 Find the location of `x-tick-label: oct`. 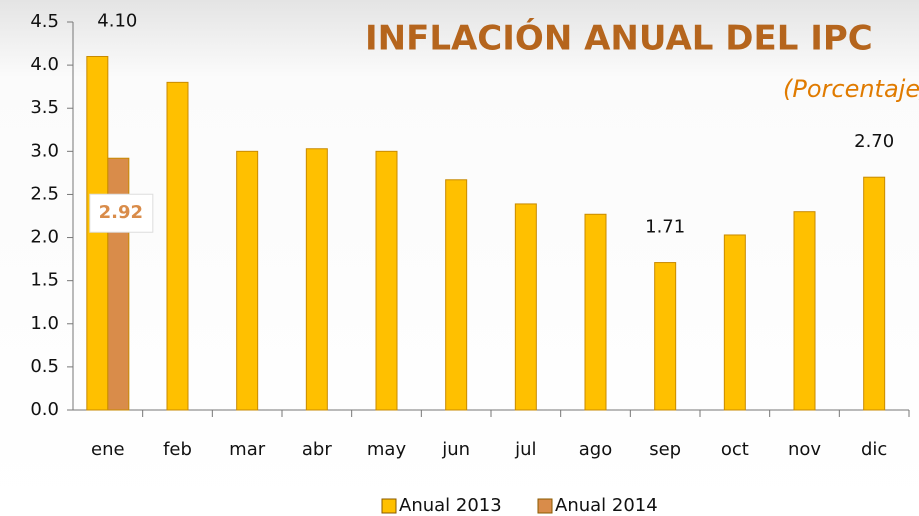

x-tick-label: oct is located at coordinates (735, 449).